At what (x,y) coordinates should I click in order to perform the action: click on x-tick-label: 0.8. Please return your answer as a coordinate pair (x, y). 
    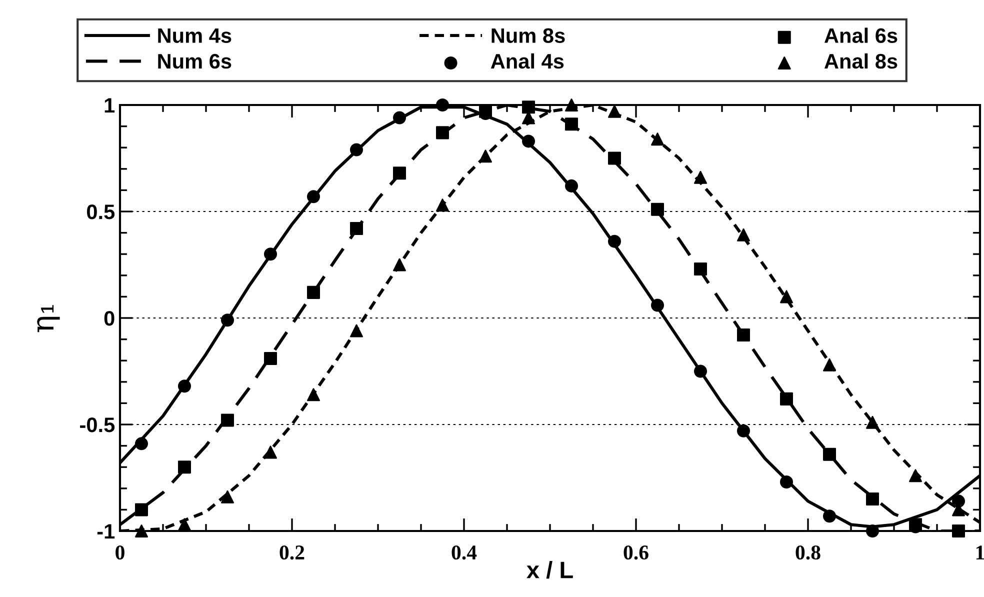
    Looking at the image, I should click on (808, 552).